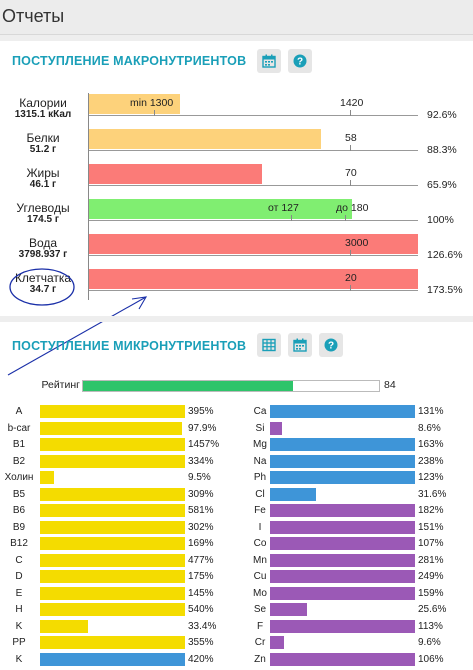 The height and width of the screenshot is (670, 473). Describe the element at coordinates (442, 150) in the screenshot. I see `macro-row-percent: 88.3%` at that location.